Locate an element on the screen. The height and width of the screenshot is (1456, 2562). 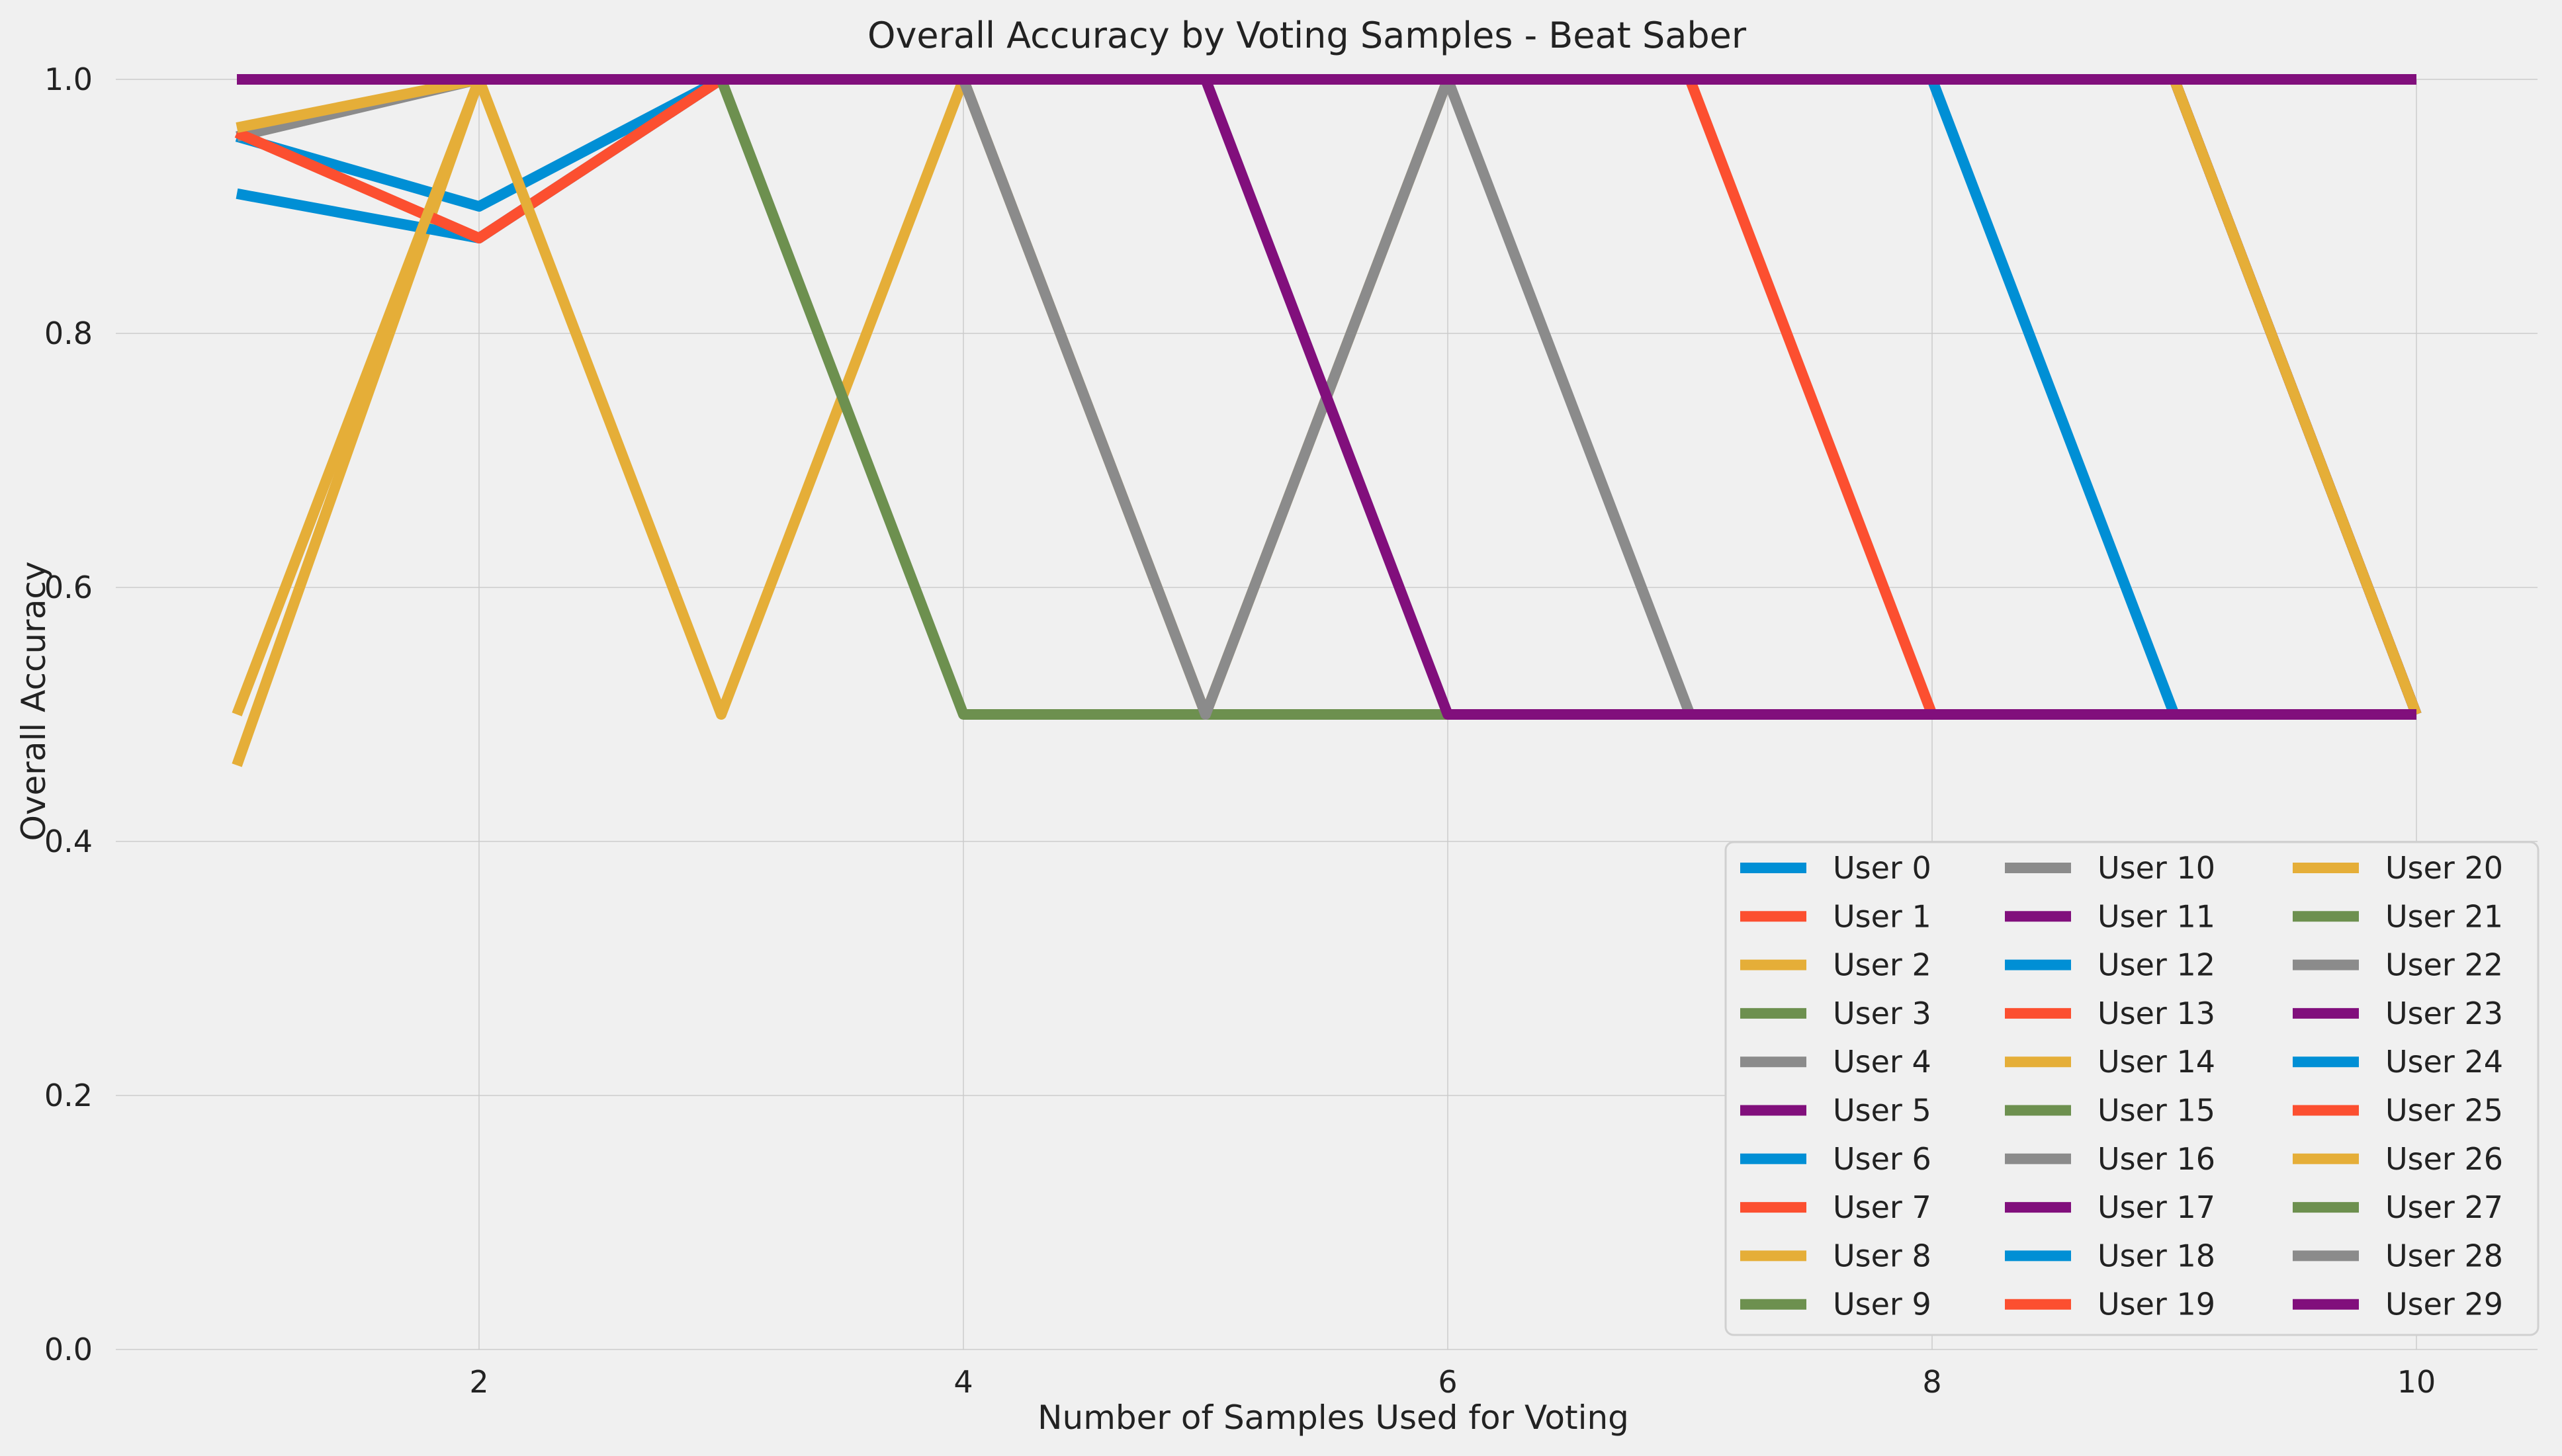
legend-label: User 13 is located at coordinates (2156, 1013).